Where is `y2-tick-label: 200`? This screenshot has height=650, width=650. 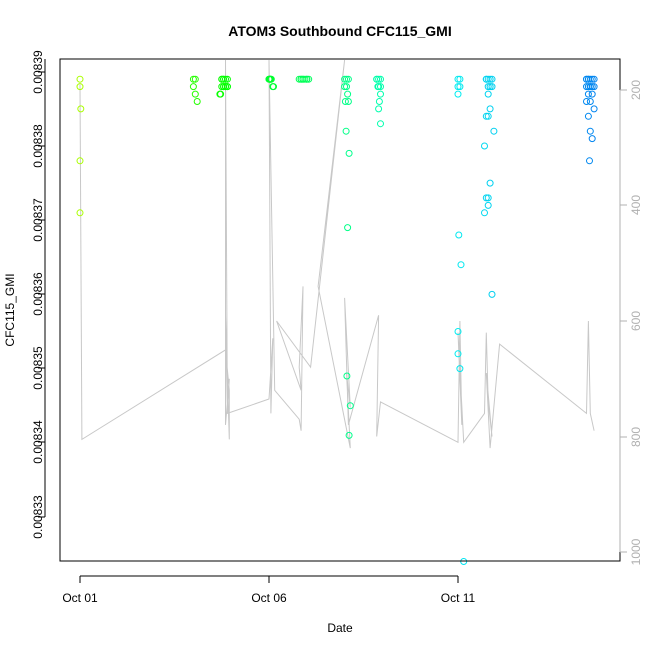 y2-tick-label: 200 is located at coordinates (636, 90).